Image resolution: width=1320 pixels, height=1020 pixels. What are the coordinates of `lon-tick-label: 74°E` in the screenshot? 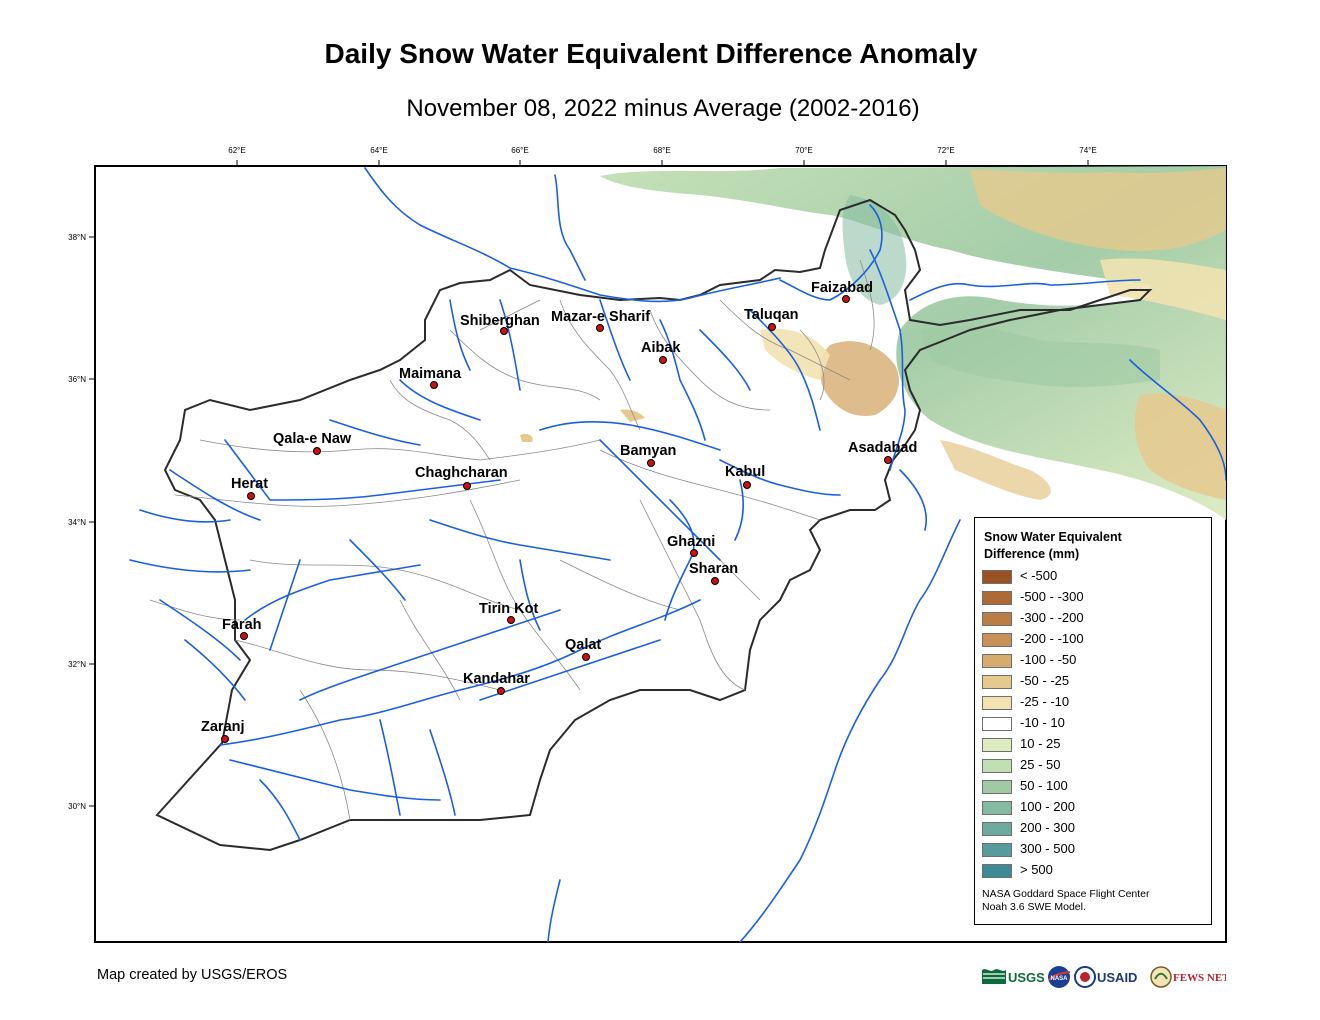 It's located at (1087, 150).